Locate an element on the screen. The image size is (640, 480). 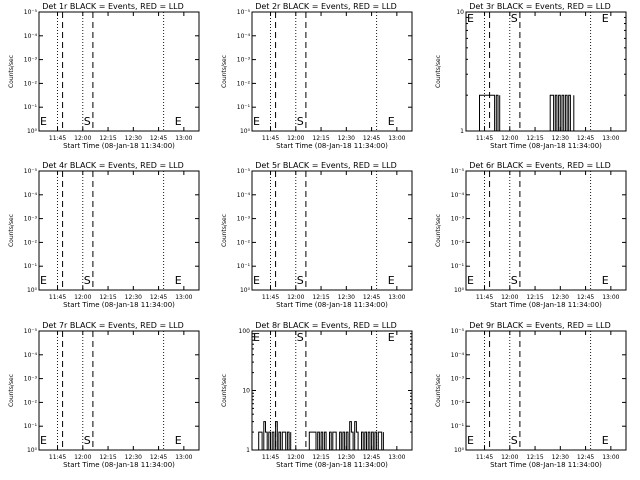
y-tick-label: 10 is located at coordinates (460, 12).